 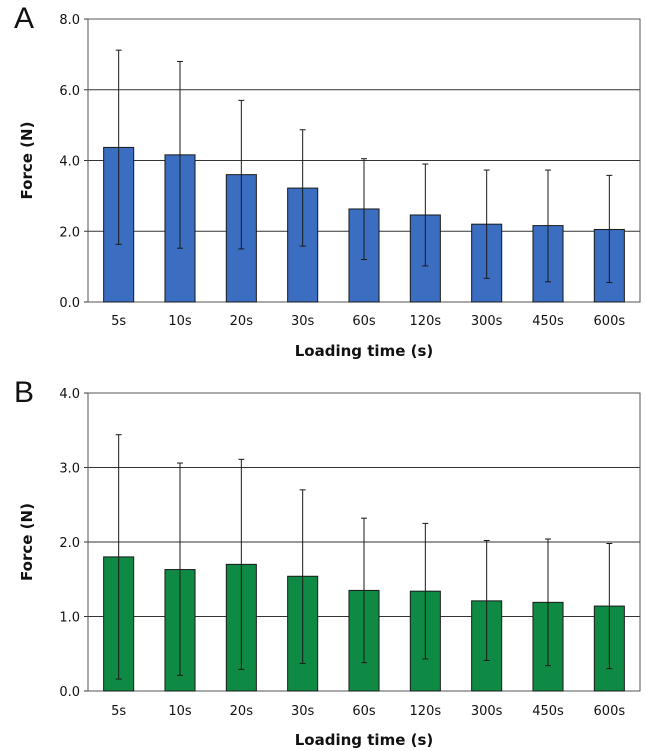 I want to click on chart-a-xtick-label: 60s, so click(x=364, y=321).